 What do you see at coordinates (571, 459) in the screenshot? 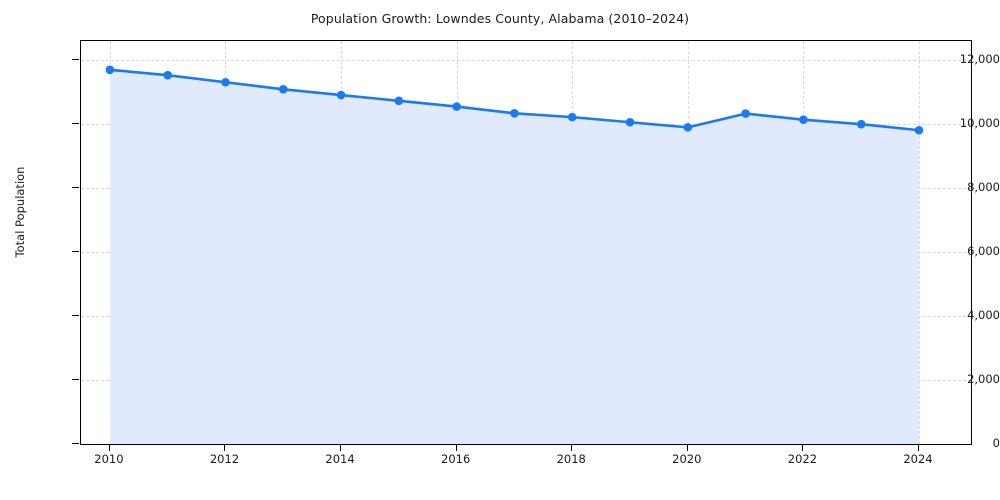
I see `x-tick-label: 2018` at bounding box center [571, 459].